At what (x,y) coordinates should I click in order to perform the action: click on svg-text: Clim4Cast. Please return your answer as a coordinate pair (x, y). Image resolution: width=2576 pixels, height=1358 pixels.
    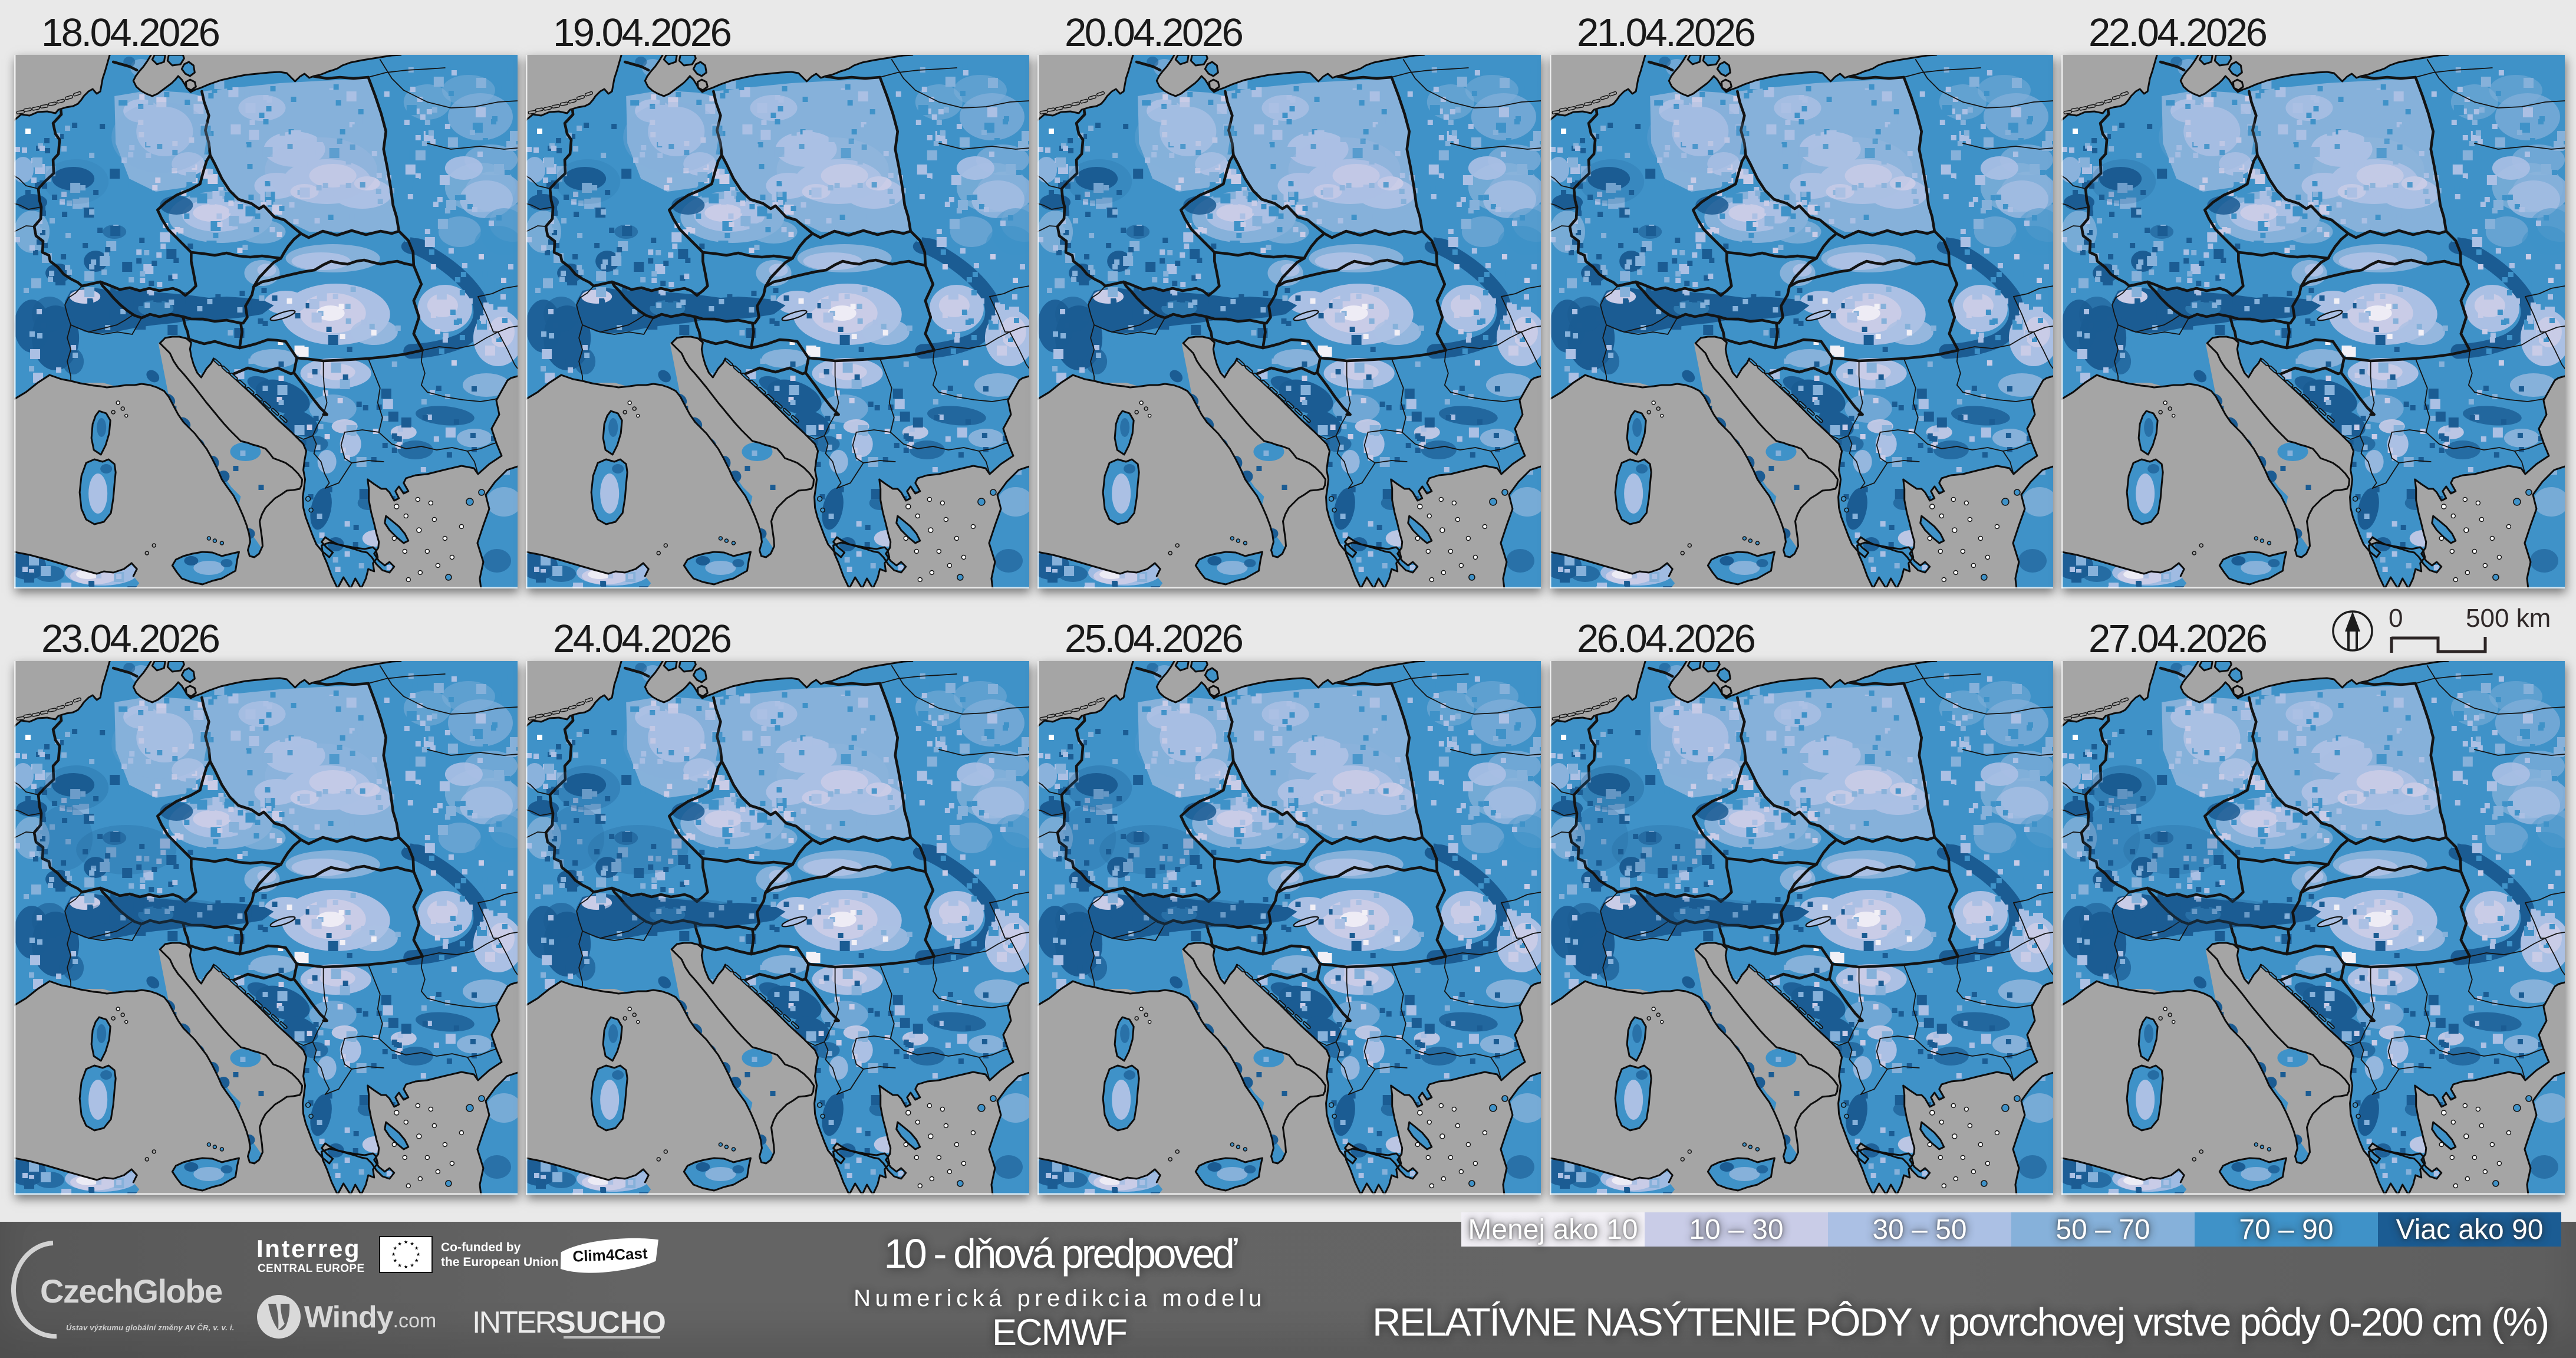
    Looking at the image, I should click on (610, 1254).